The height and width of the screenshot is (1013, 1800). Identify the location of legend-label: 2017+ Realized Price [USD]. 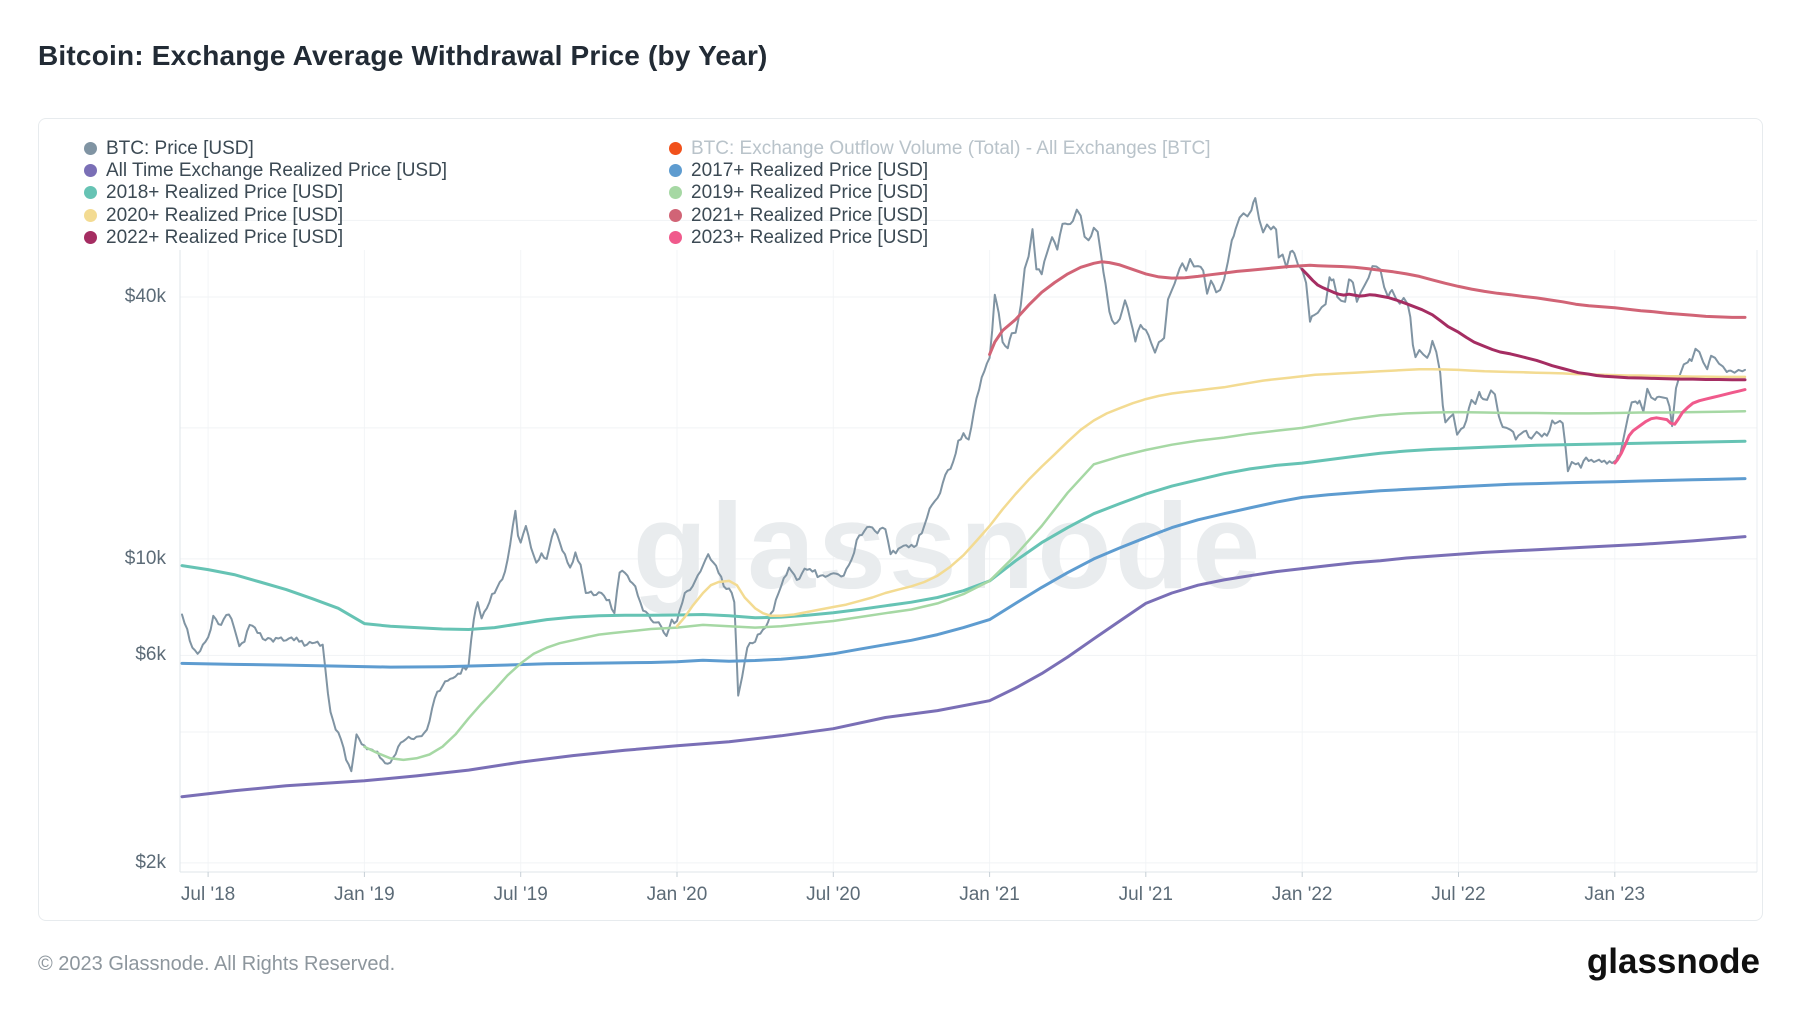
(810, 171).